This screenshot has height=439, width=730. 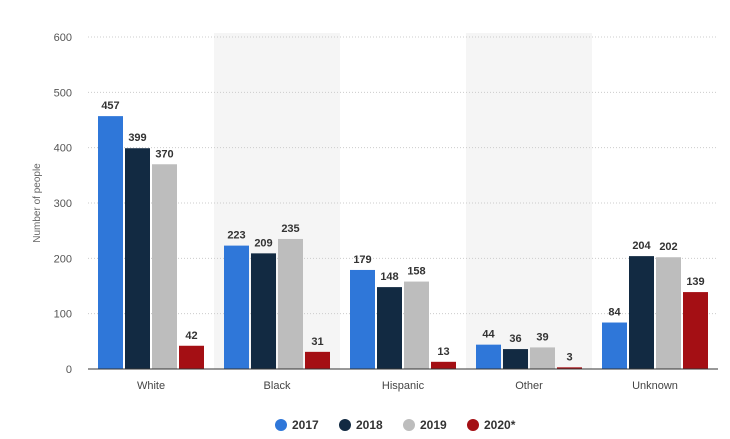 I want to click on legend-label-2020: 2020*, so click(x=500, y=425).